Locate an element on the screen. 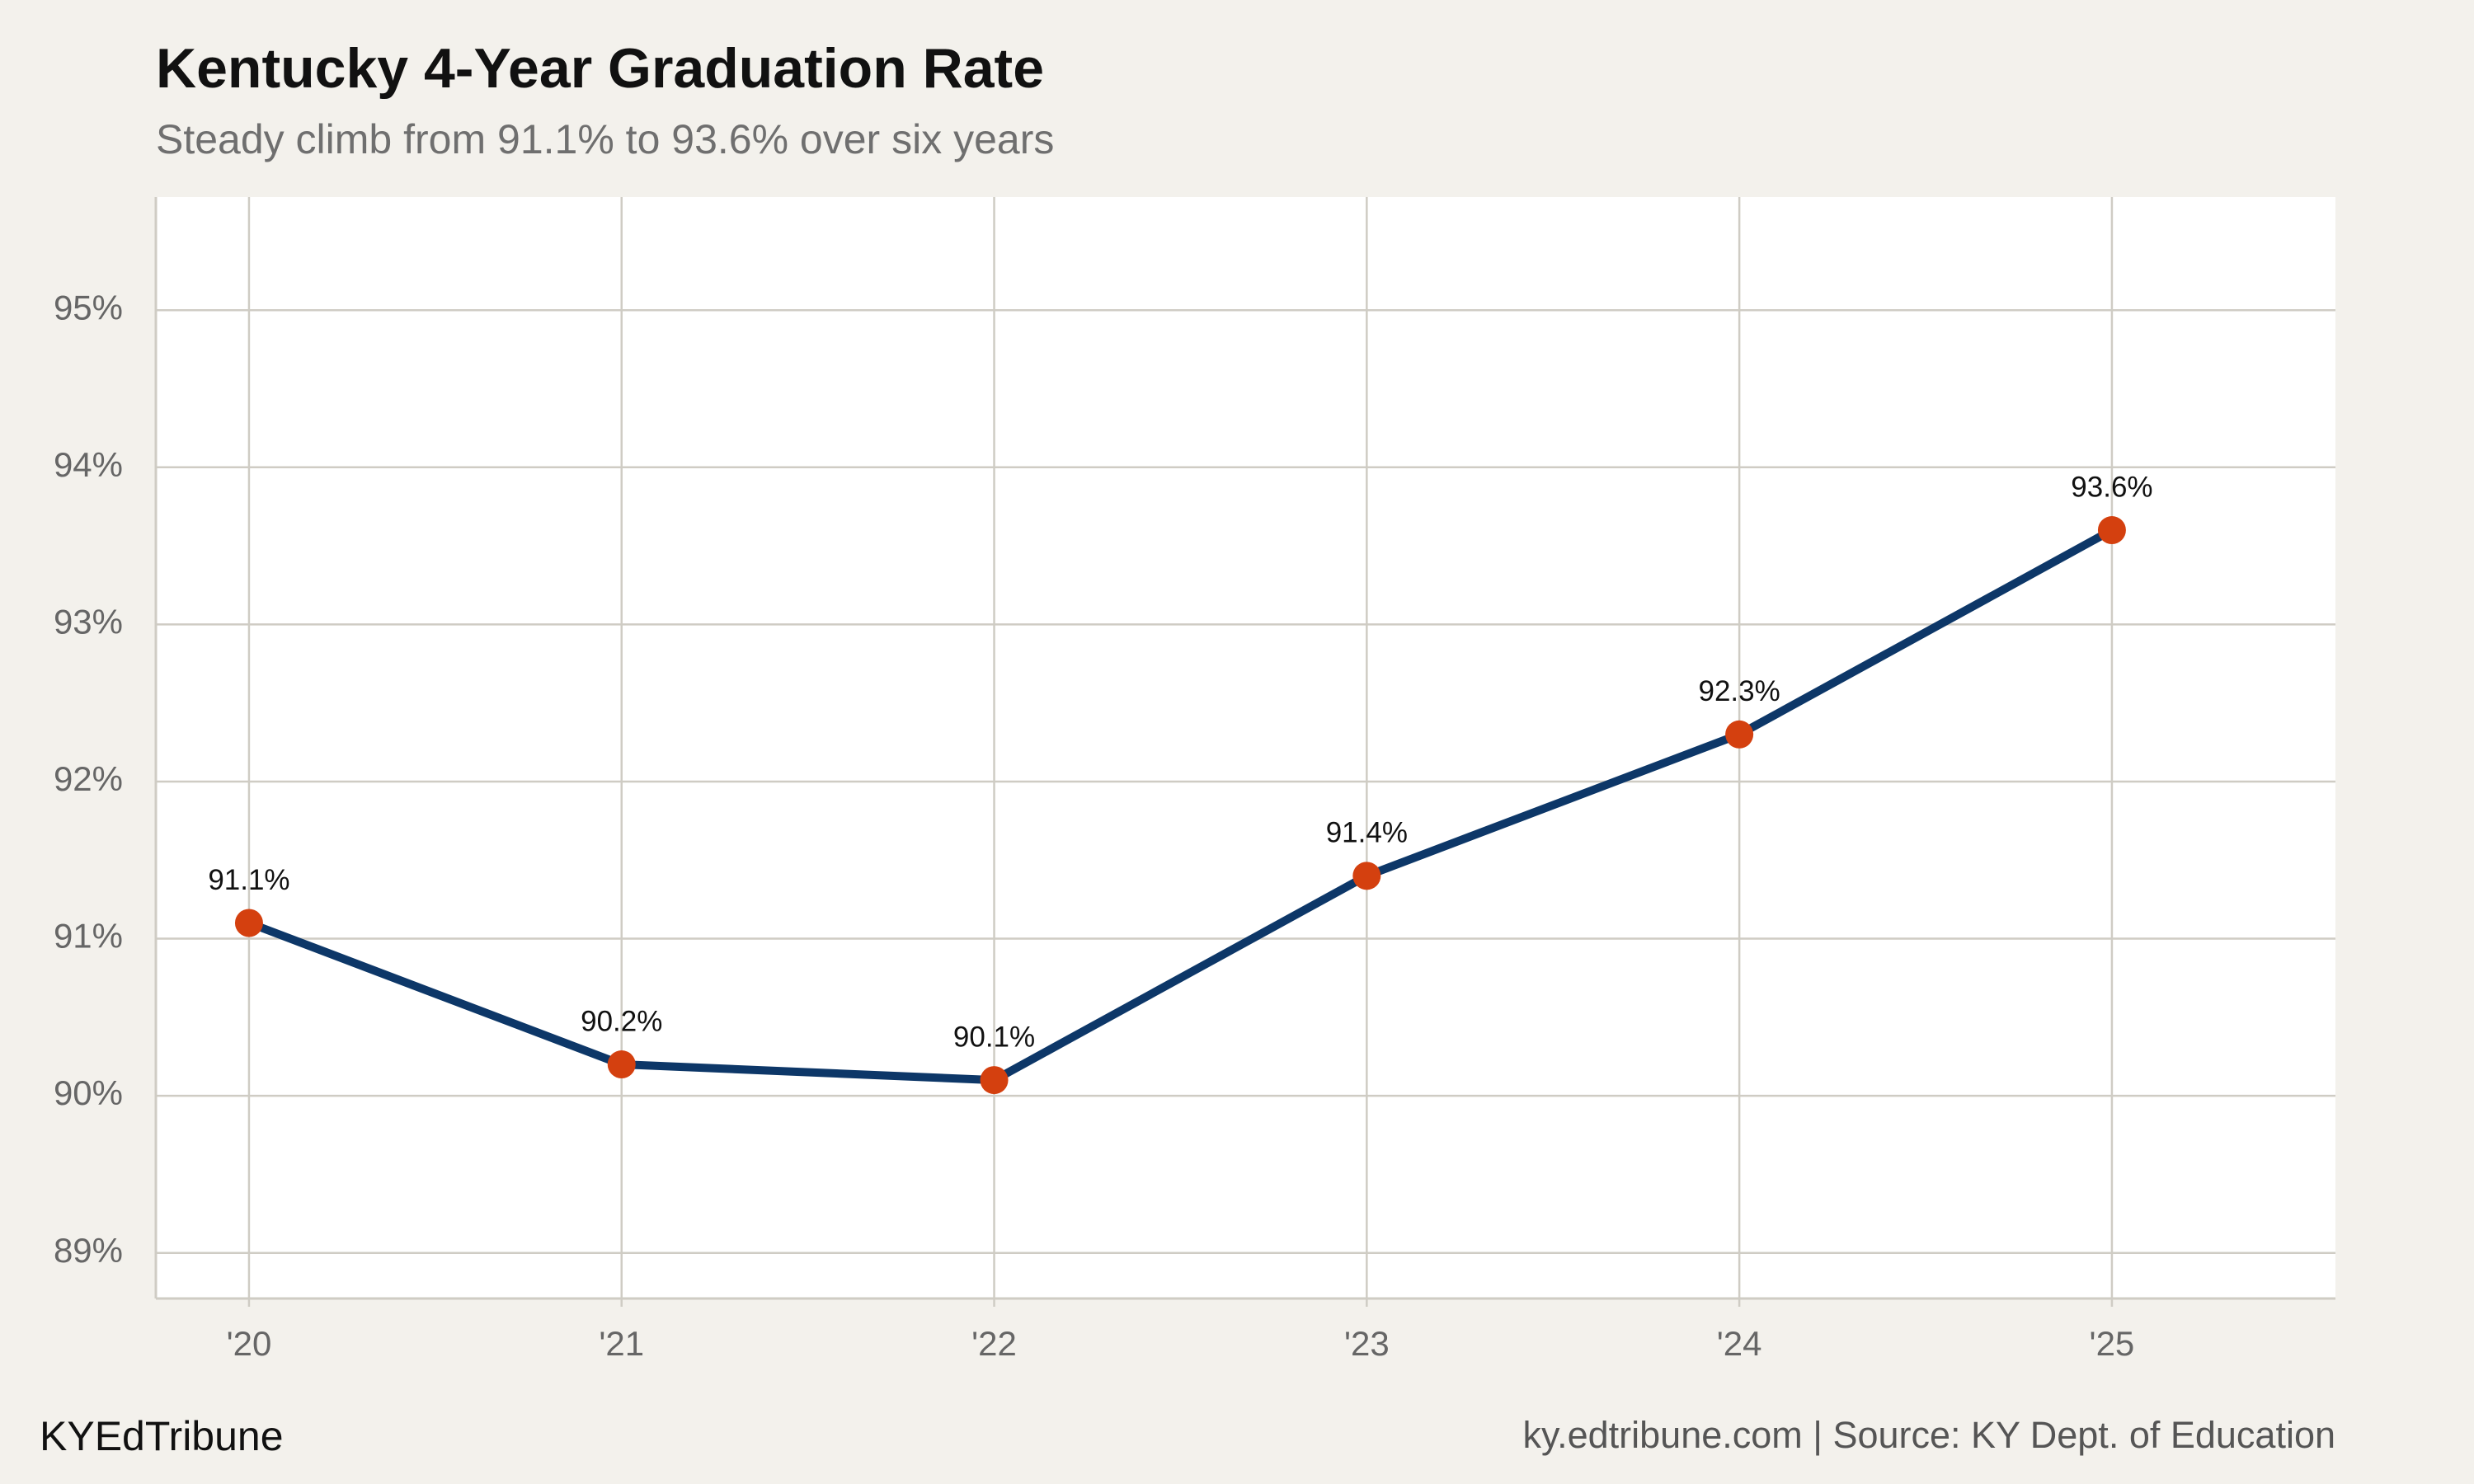  y-tick-label: 95% is located at coordinates (88, 307).